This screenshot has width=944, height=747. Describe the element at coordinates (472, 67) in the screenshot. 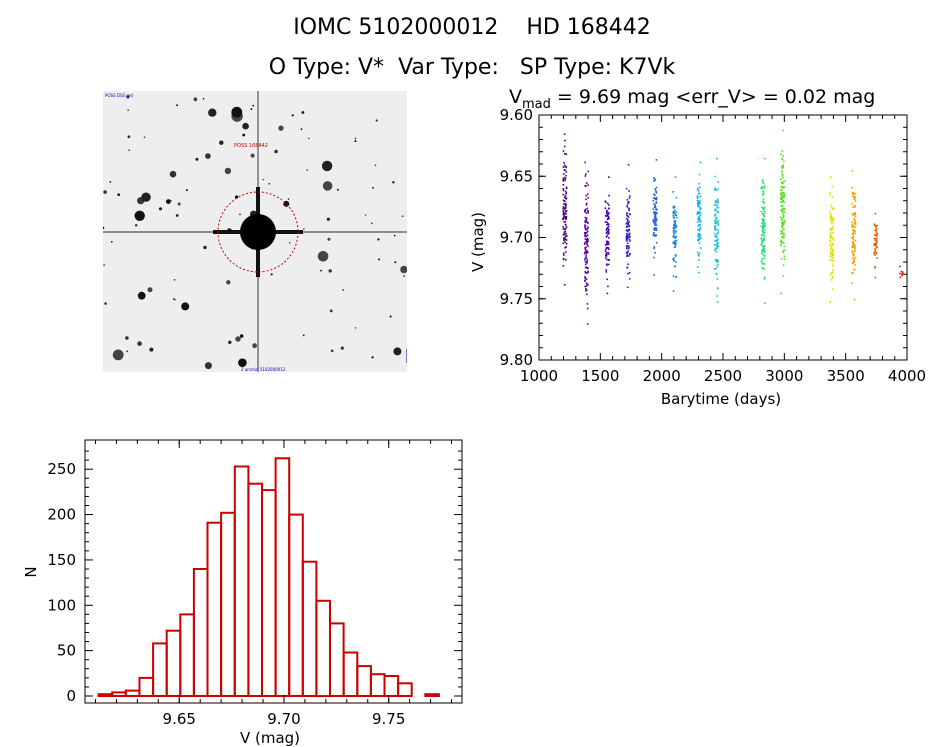

I see `header-types: O Type: V* Var Type: SP Type: K7Vk` at that location.